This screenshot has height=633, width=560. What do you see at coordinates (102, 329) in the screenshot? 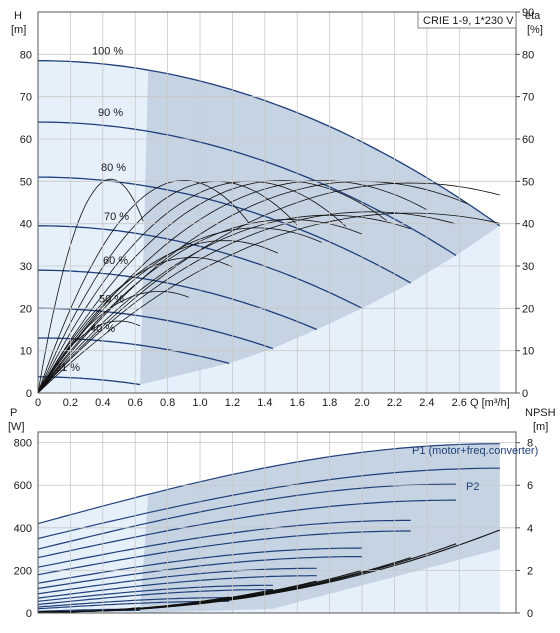
I see `hq-curve-label: 40 %` at bounding box center [102, 329].